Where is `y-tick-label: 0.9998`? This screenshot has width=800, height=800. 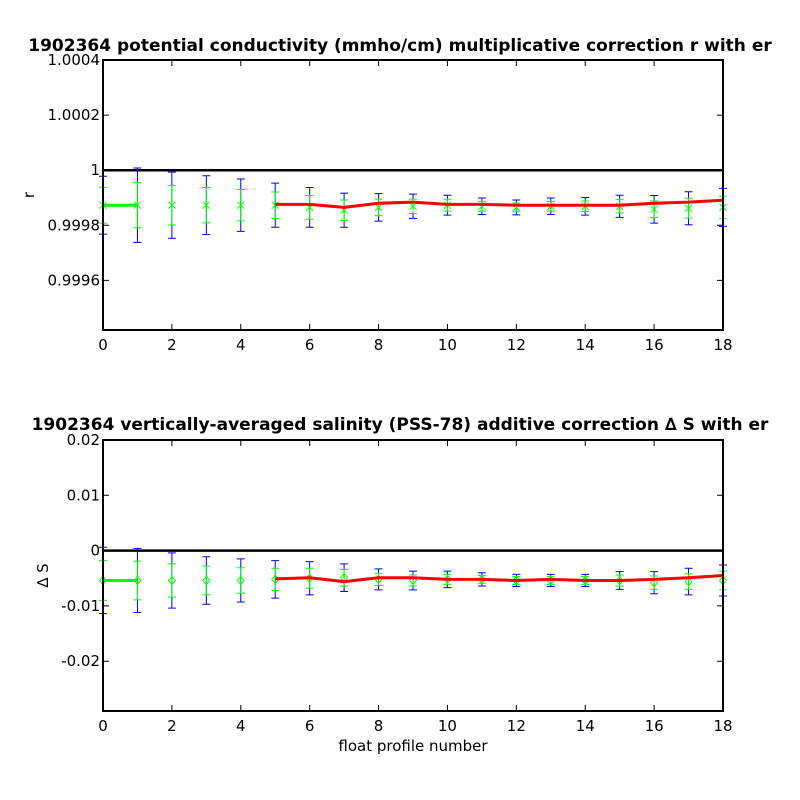 y-tick-label: 0.9998 is located at coordinates (74, 225).